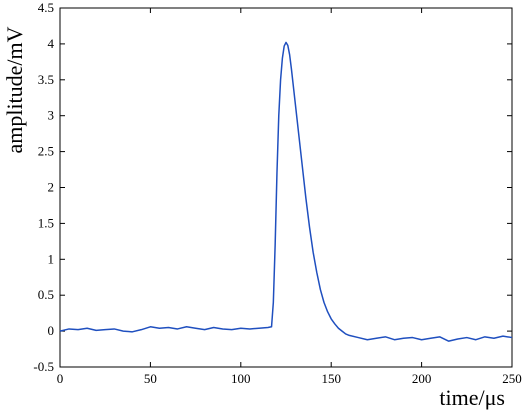 This screenshot has height=411, width=526. Describe the element at coordinates (46, 294) in the screenshot. I see `y-tick-label: 0.5` at that location.